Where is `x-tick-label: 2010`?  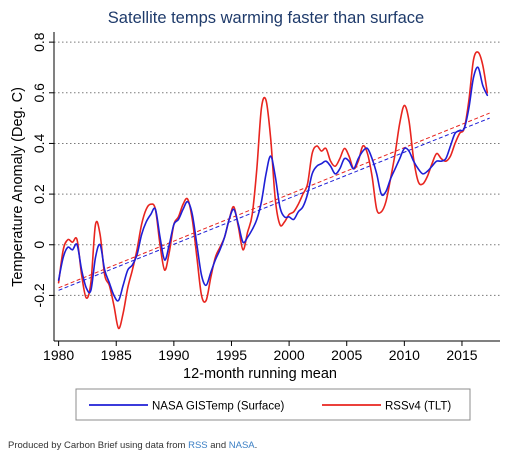
x-tick-label: 2010 is located at coordinates (404, 355).